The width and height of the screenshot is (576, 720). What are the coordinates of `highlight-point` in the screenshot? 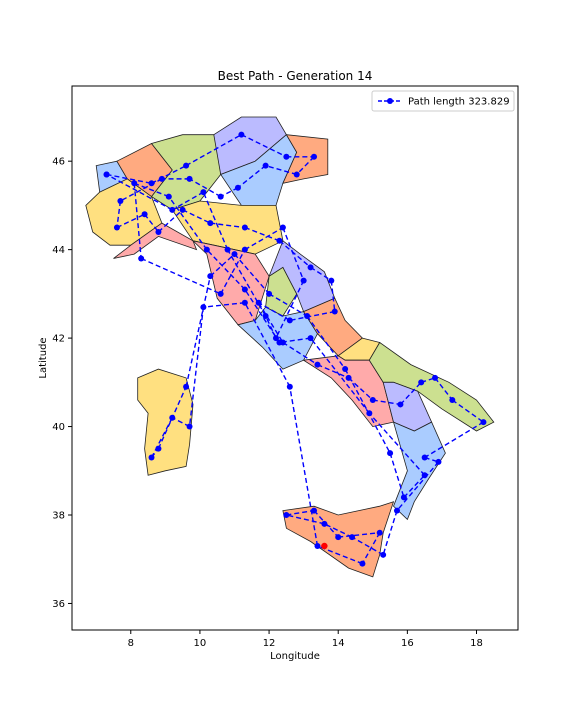 It's located at (324, 546).